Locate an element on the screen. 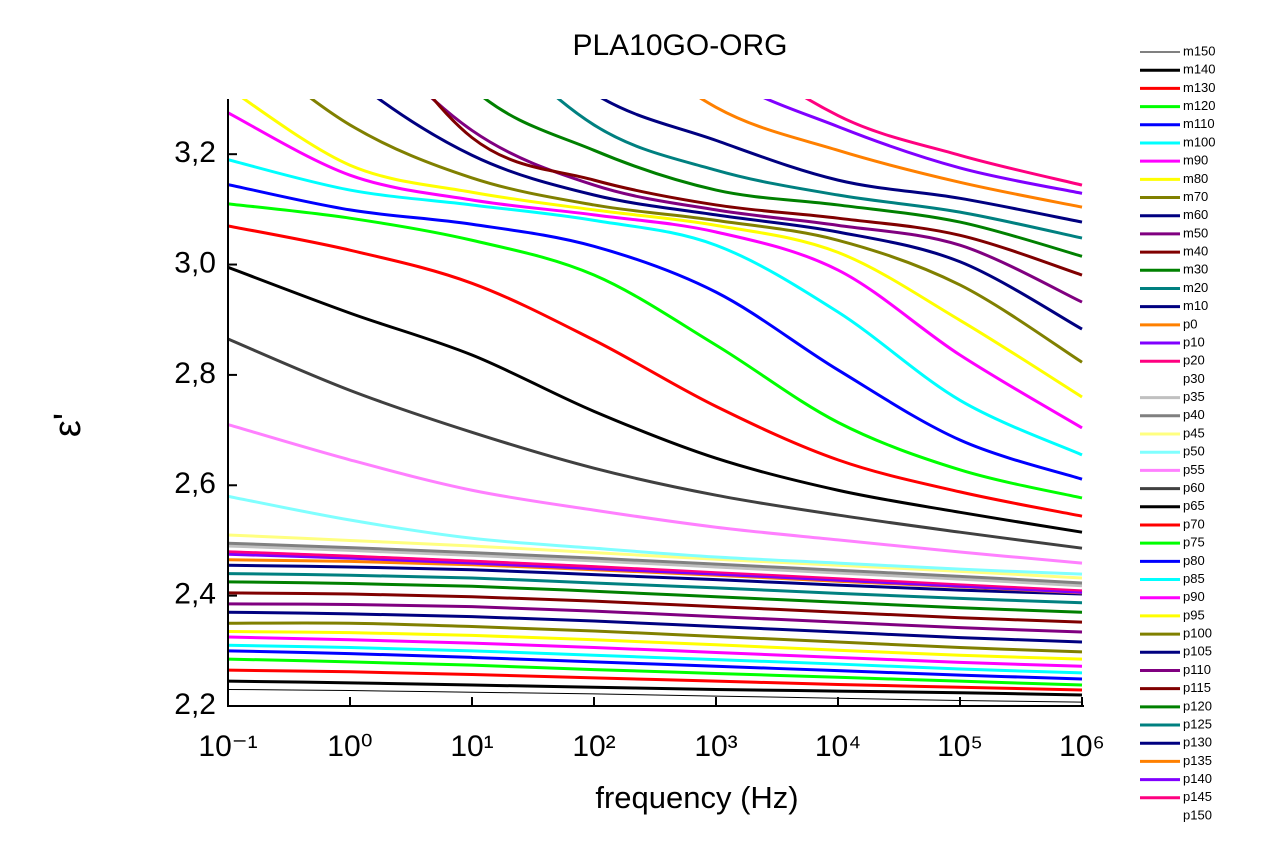 This screenshot has width=1269, height=848. legend-label: p75 is located at coordinates (1194, 542).